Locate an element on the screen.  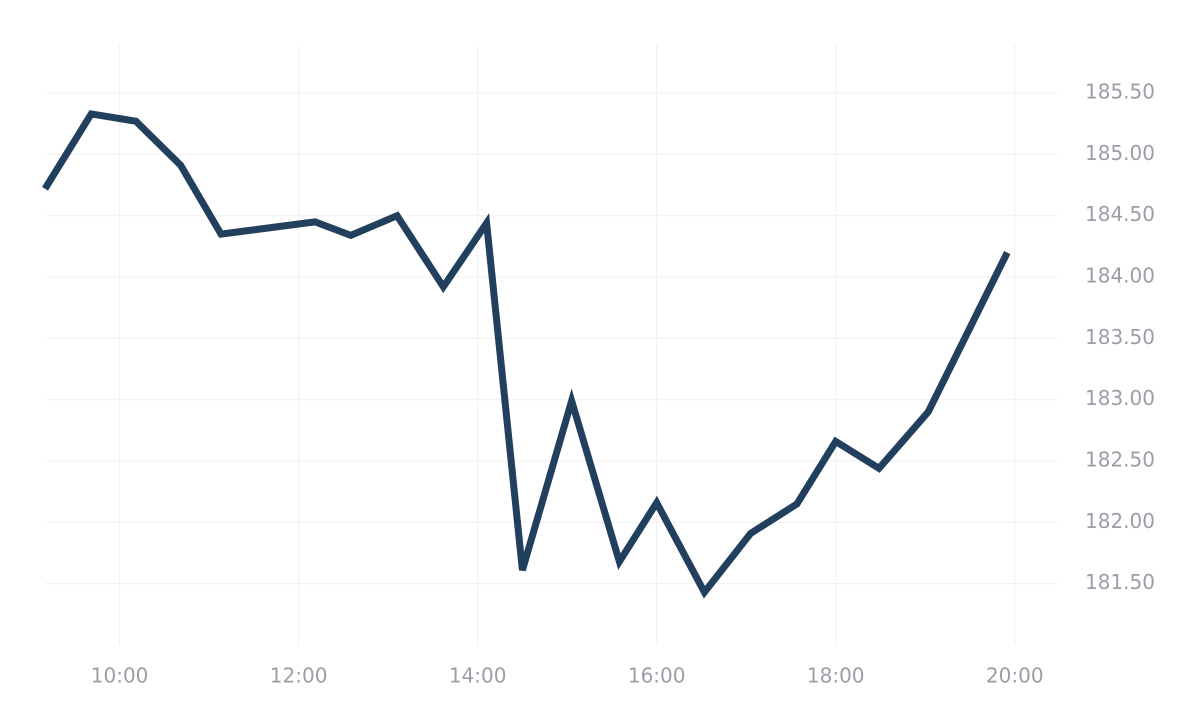
x-tick-label: 12:00 is located at coordinates (299, 676).